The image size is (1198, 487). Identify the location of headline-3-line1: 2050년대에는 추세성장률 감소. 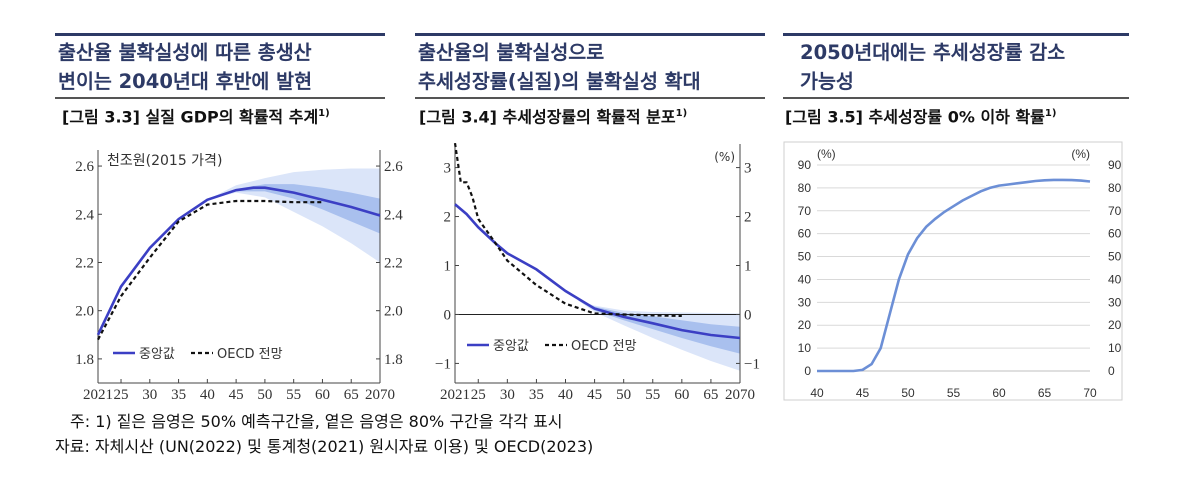
(933, 52).